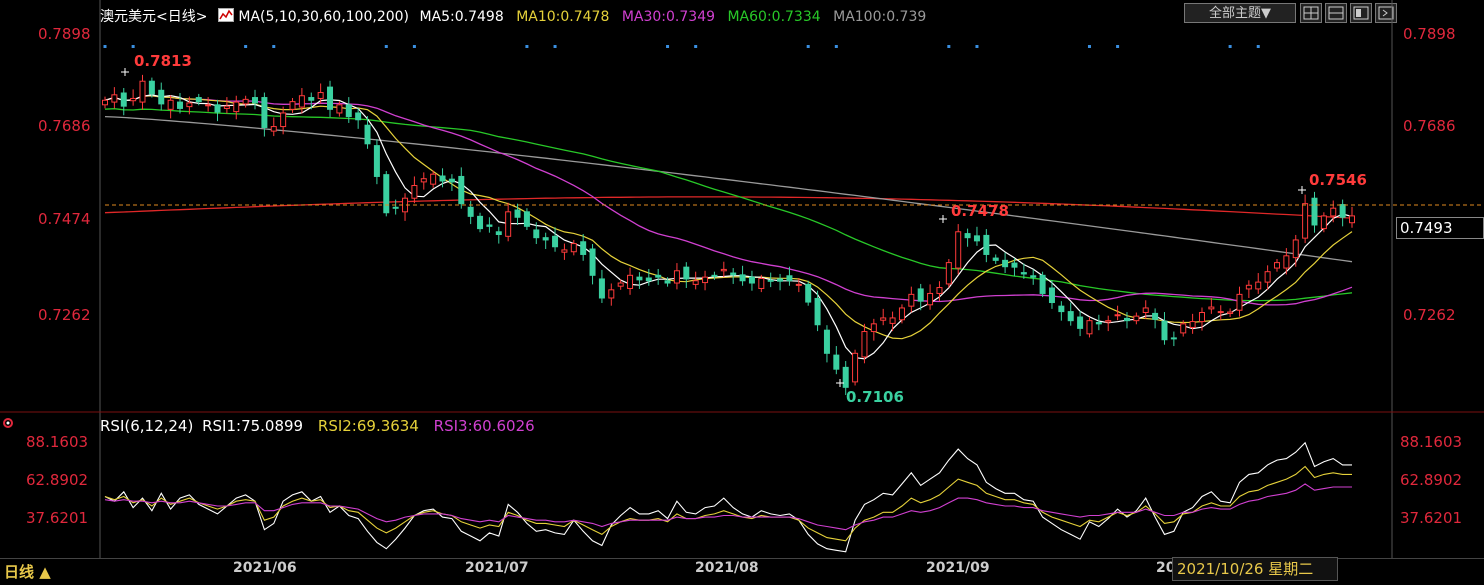 This screenshot has height=585, width=1484. What do you see at coordinates (225, 15) in the screenshot?
I see `indicator-icon` at bounding box center [225, 15].